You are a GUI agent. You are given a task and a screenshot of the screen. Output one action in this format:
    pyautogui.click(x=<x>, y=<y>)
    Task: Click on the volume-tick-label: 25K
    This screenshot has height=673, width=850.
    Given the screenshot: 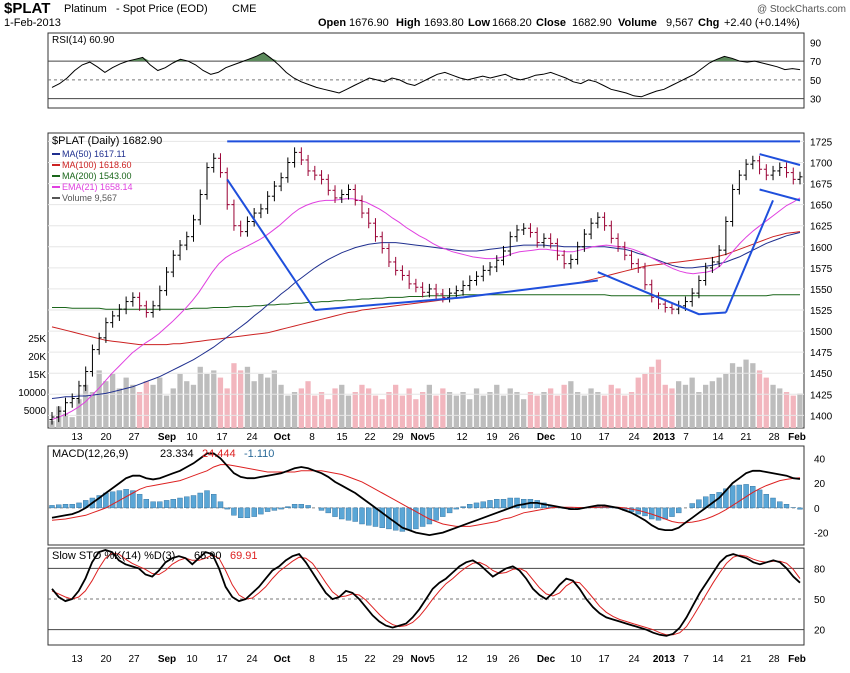 What is the action you would take?
    pyautogui.click(x=37, y=339)
    